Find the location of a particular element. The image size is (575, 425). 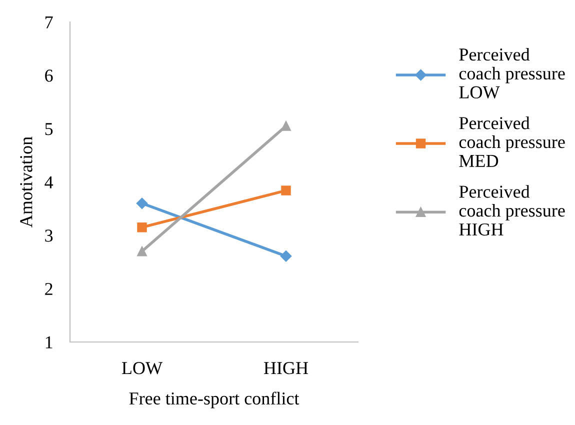

y-tick-label: 6 is located at coordinates (49, 76).